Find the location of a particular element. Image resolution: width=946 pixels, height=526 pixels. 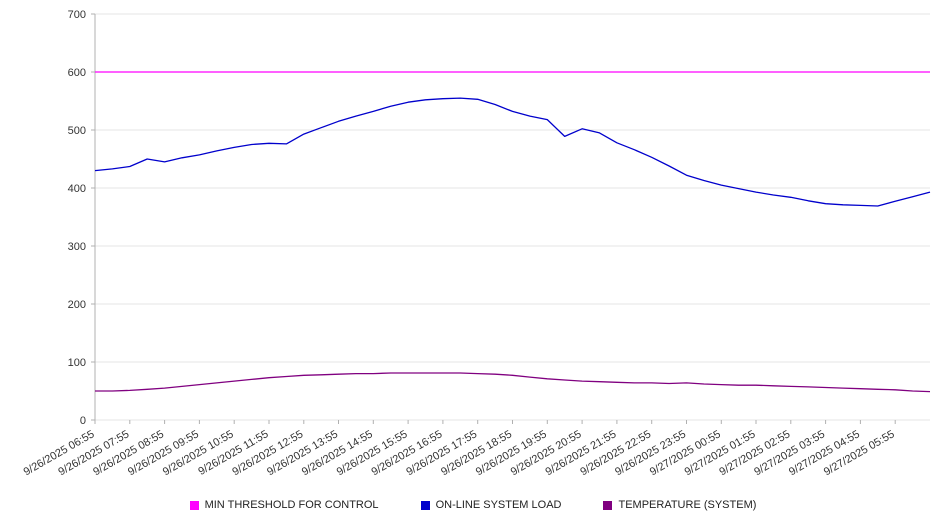

legend-item-min-threshold: MIN THRESHOLD FOR CONTROL is located at coordinates (284, 505).